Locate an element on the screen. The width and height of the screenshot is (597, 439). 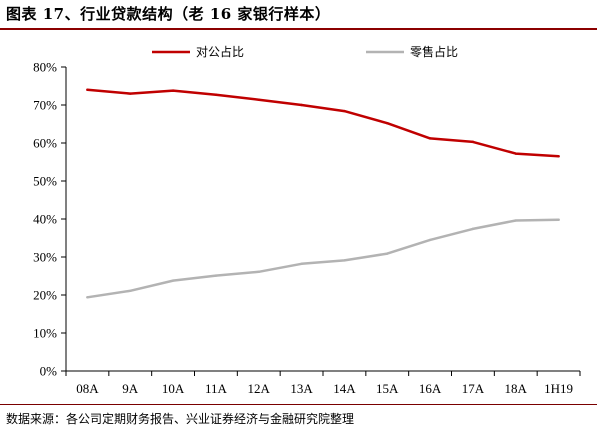
x-tick-label: 16A is located at coordinates (430, 388).